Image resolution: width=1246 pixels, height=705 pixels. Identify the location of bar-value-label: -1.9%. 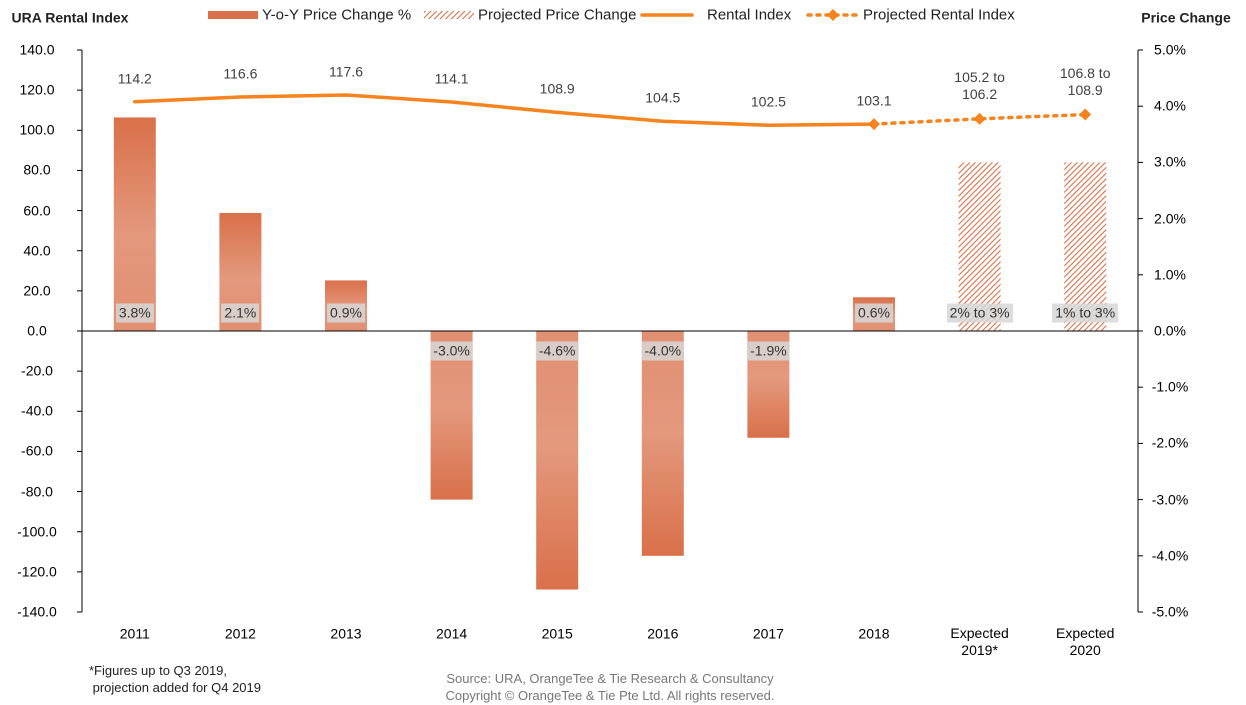
(768, 351).